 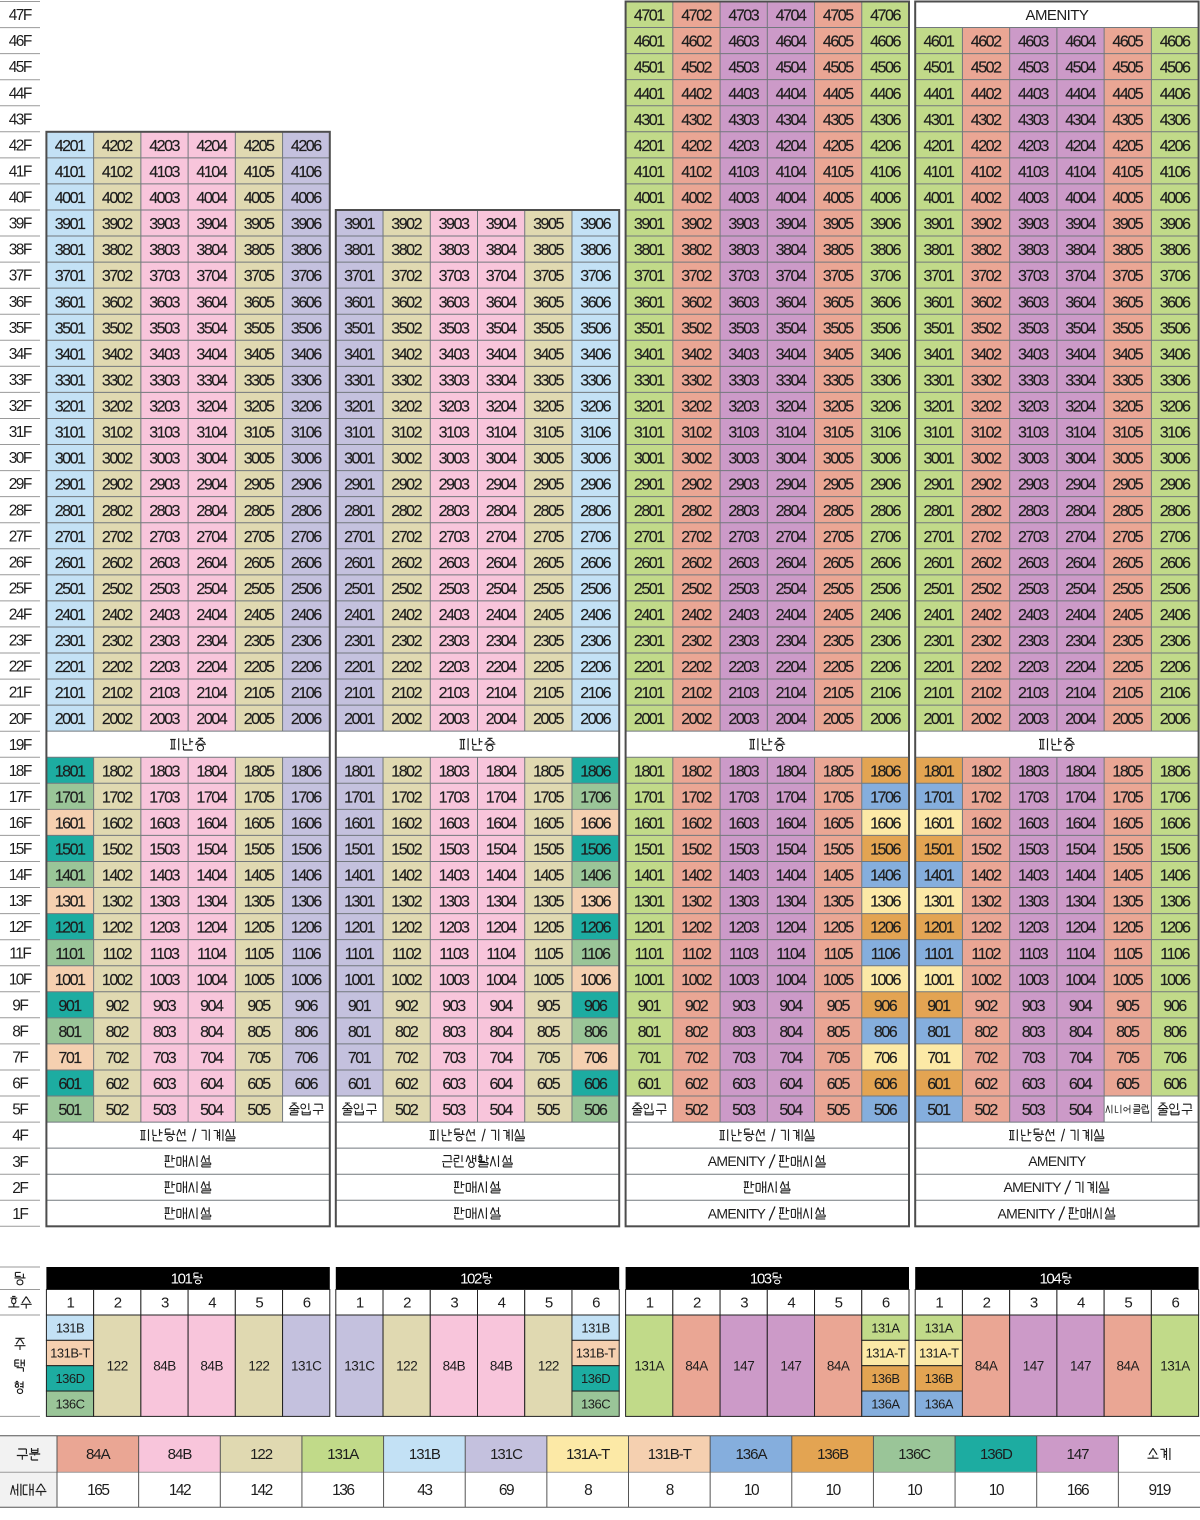 What do you see at coordinates (117, 198) in the screenshot?
I see `svg-text: 4002` at bounding box center [117, 198].